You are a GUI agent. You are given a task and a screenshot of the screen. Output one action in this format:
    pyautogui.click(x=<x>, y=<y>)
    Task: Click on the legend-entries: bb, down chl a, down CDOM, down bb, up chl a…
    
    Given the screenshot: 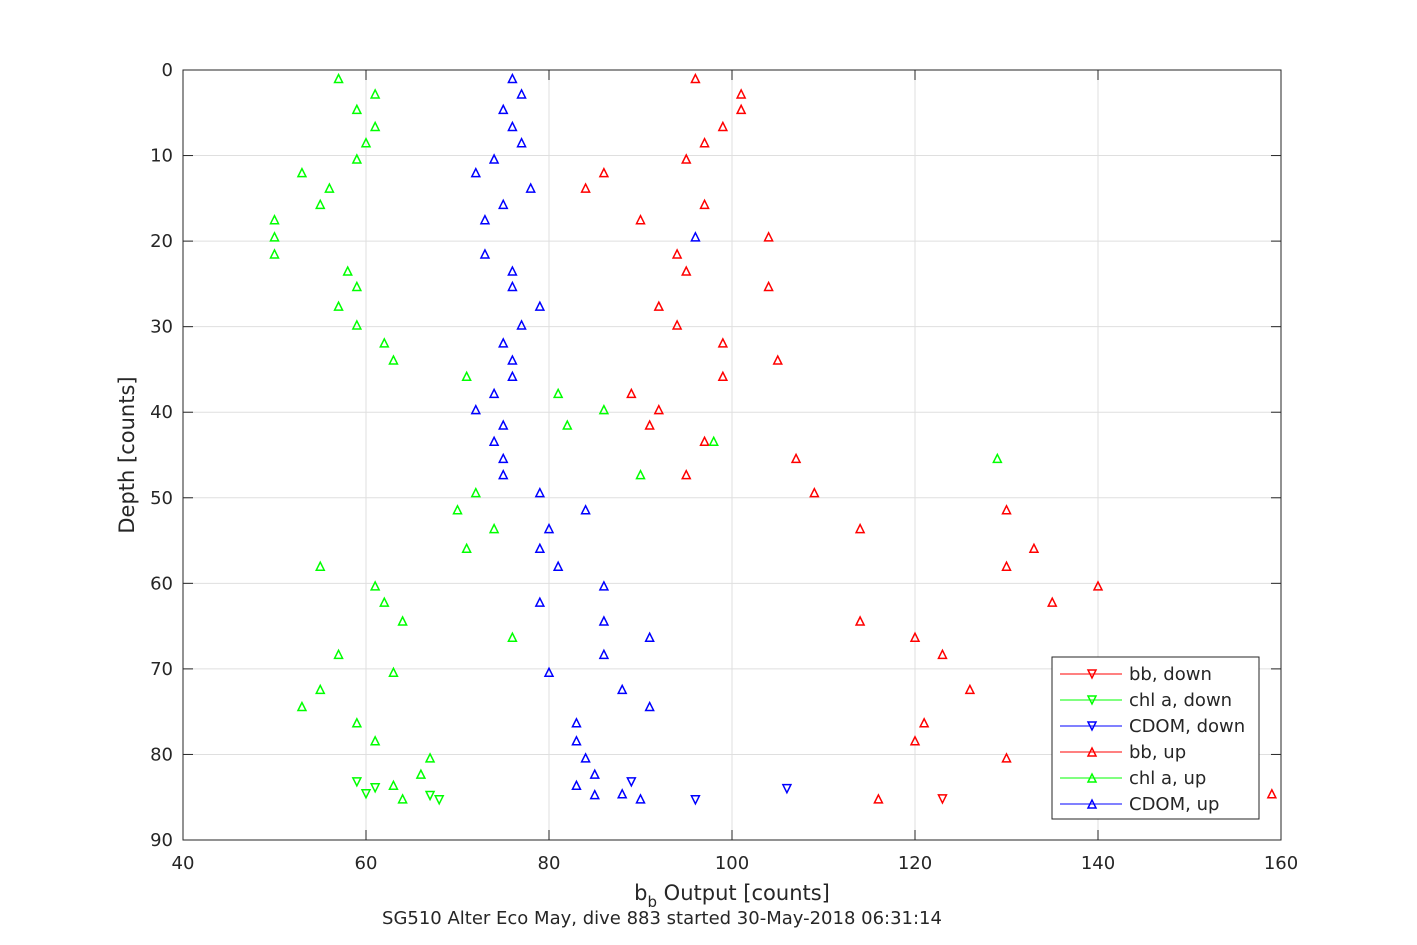 What is the action you would take?
    pyautogui.click(x=1152, y=739)
    